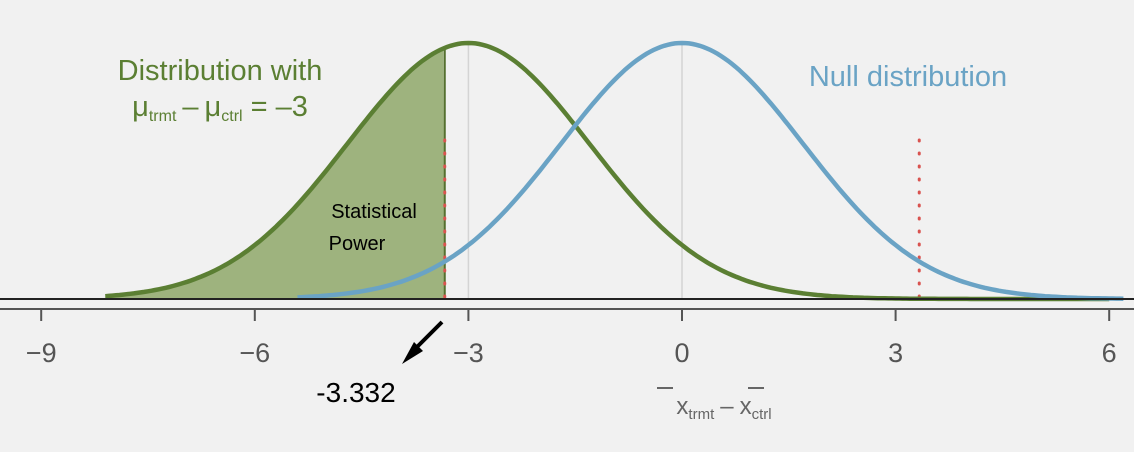 This screenshot has width=1134, height=452. I want to click on x-tick-label: 3, so click(895, 353).